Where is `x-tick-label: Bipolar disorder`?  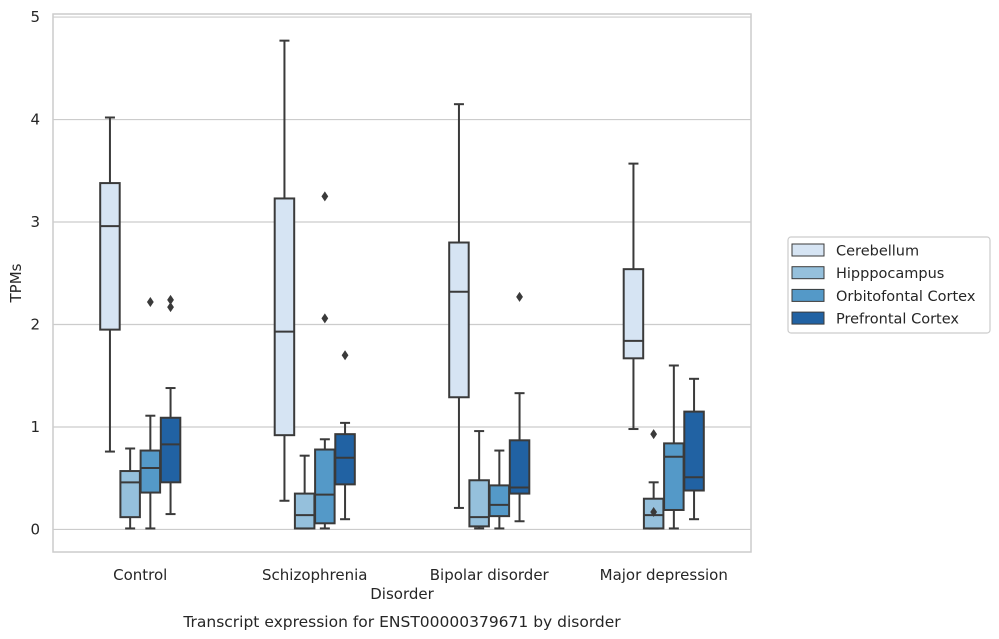 x-tick-label: Bipolar disorder is located at coordinates (490, 575).